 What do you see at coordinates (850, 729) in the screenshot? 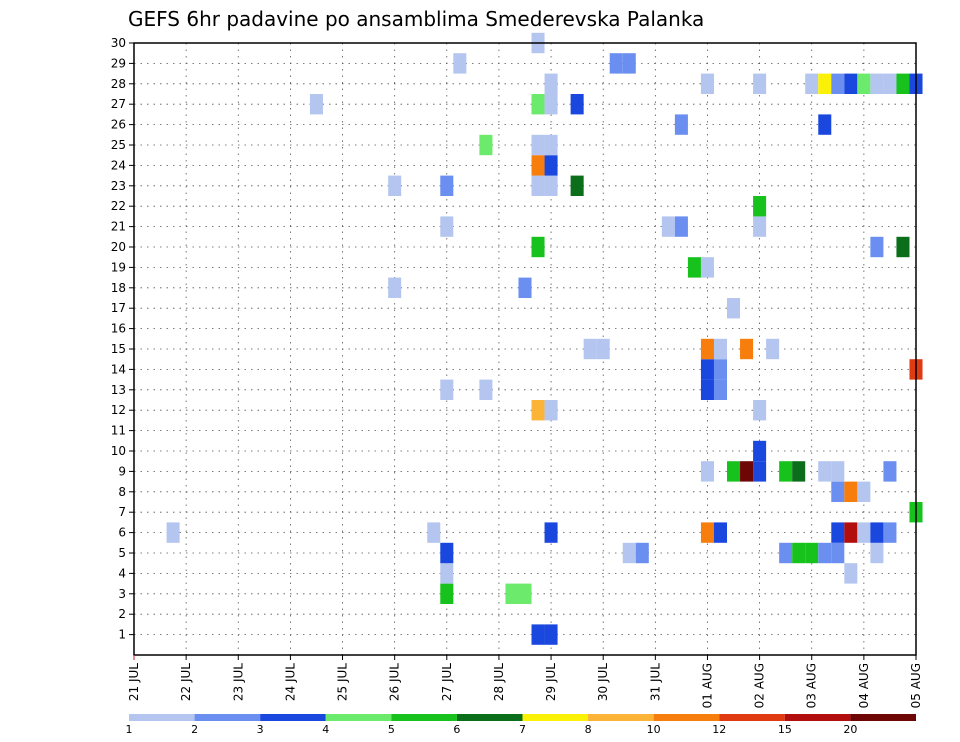
I see `legend-level-label: 20` at bounding box center [850, 729].